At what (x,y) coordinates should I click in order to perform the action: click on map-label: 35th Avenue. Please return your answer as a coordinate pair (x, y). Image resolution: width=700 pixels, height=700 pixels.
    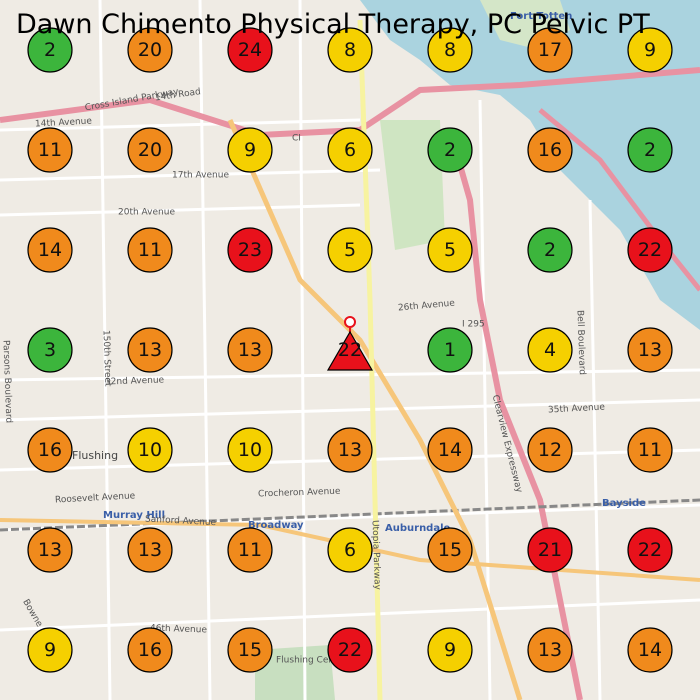
    Looking at the image, I should click on (577, 408).